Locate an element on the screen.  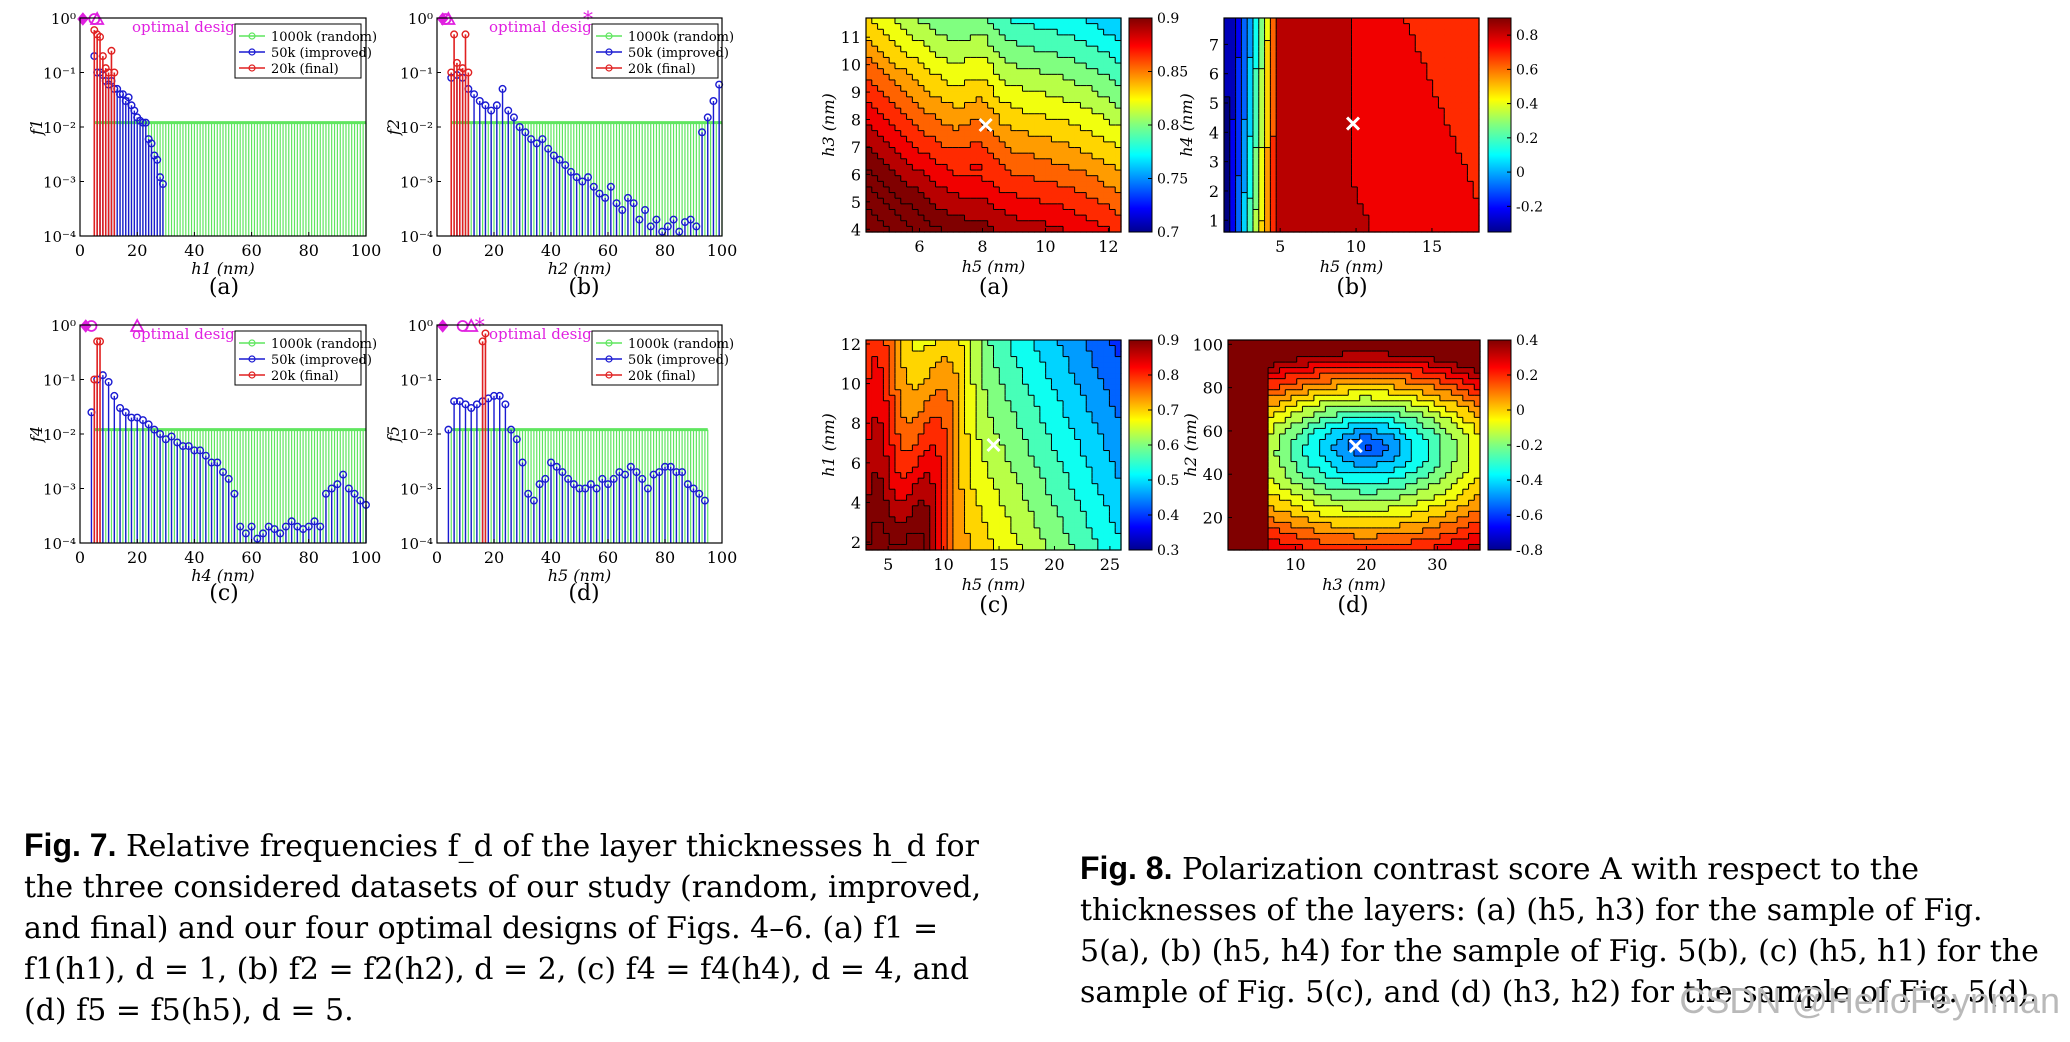
improved-marker is located at coordinates (525, 132).